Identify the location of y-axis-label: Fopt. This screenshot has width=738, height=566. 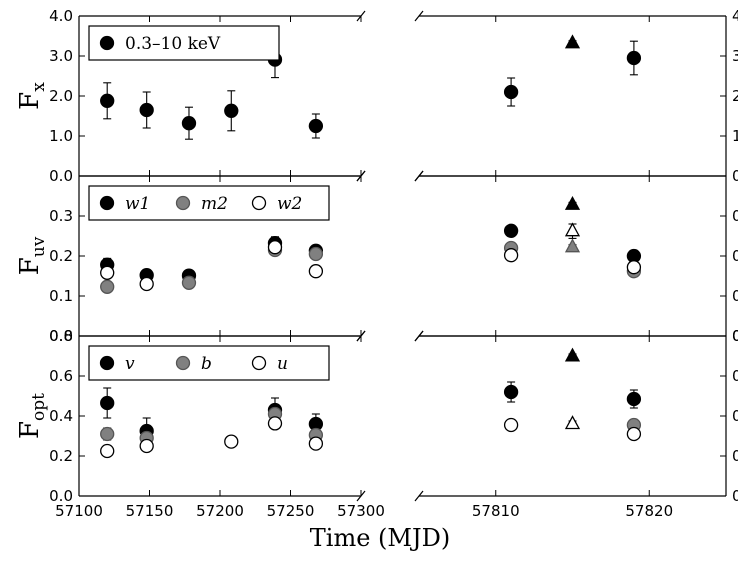
(32, 416).